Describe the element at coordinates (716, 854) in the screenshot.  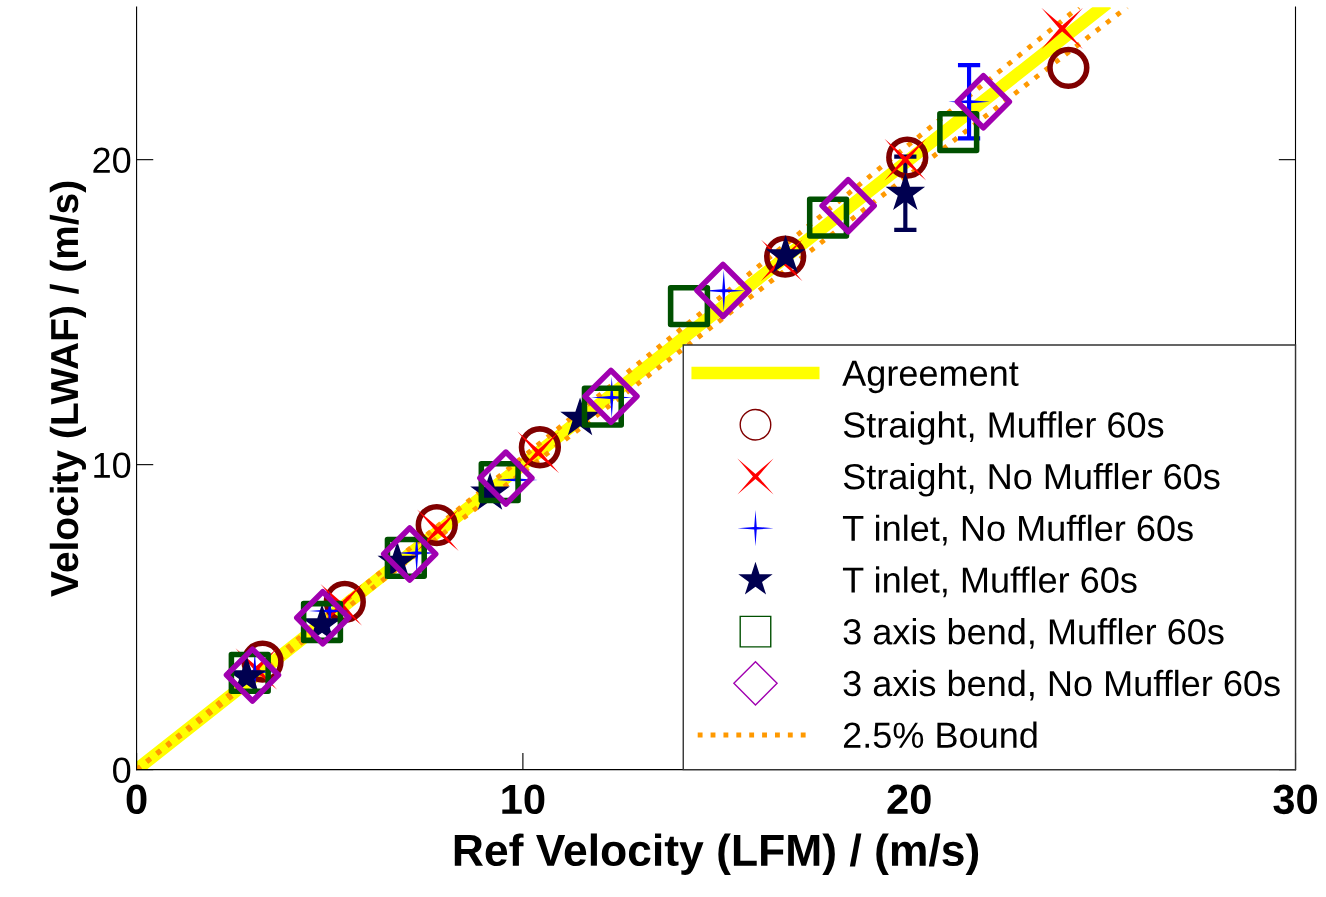
I see `x-axis-title: Ref Velocity (LFM) / (m/s)` at that location.